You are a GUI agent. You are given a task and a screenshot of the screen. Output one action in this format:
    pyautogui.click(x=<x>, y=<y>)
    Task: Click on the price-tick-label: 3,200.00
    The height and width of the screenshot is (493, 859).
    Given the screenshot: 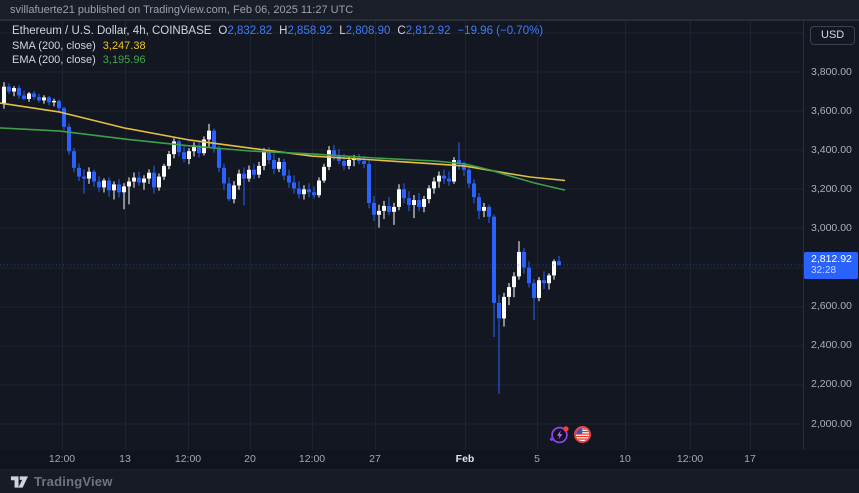 What is the action you would take?
    pyautogui.click(x=831, y=189)
    